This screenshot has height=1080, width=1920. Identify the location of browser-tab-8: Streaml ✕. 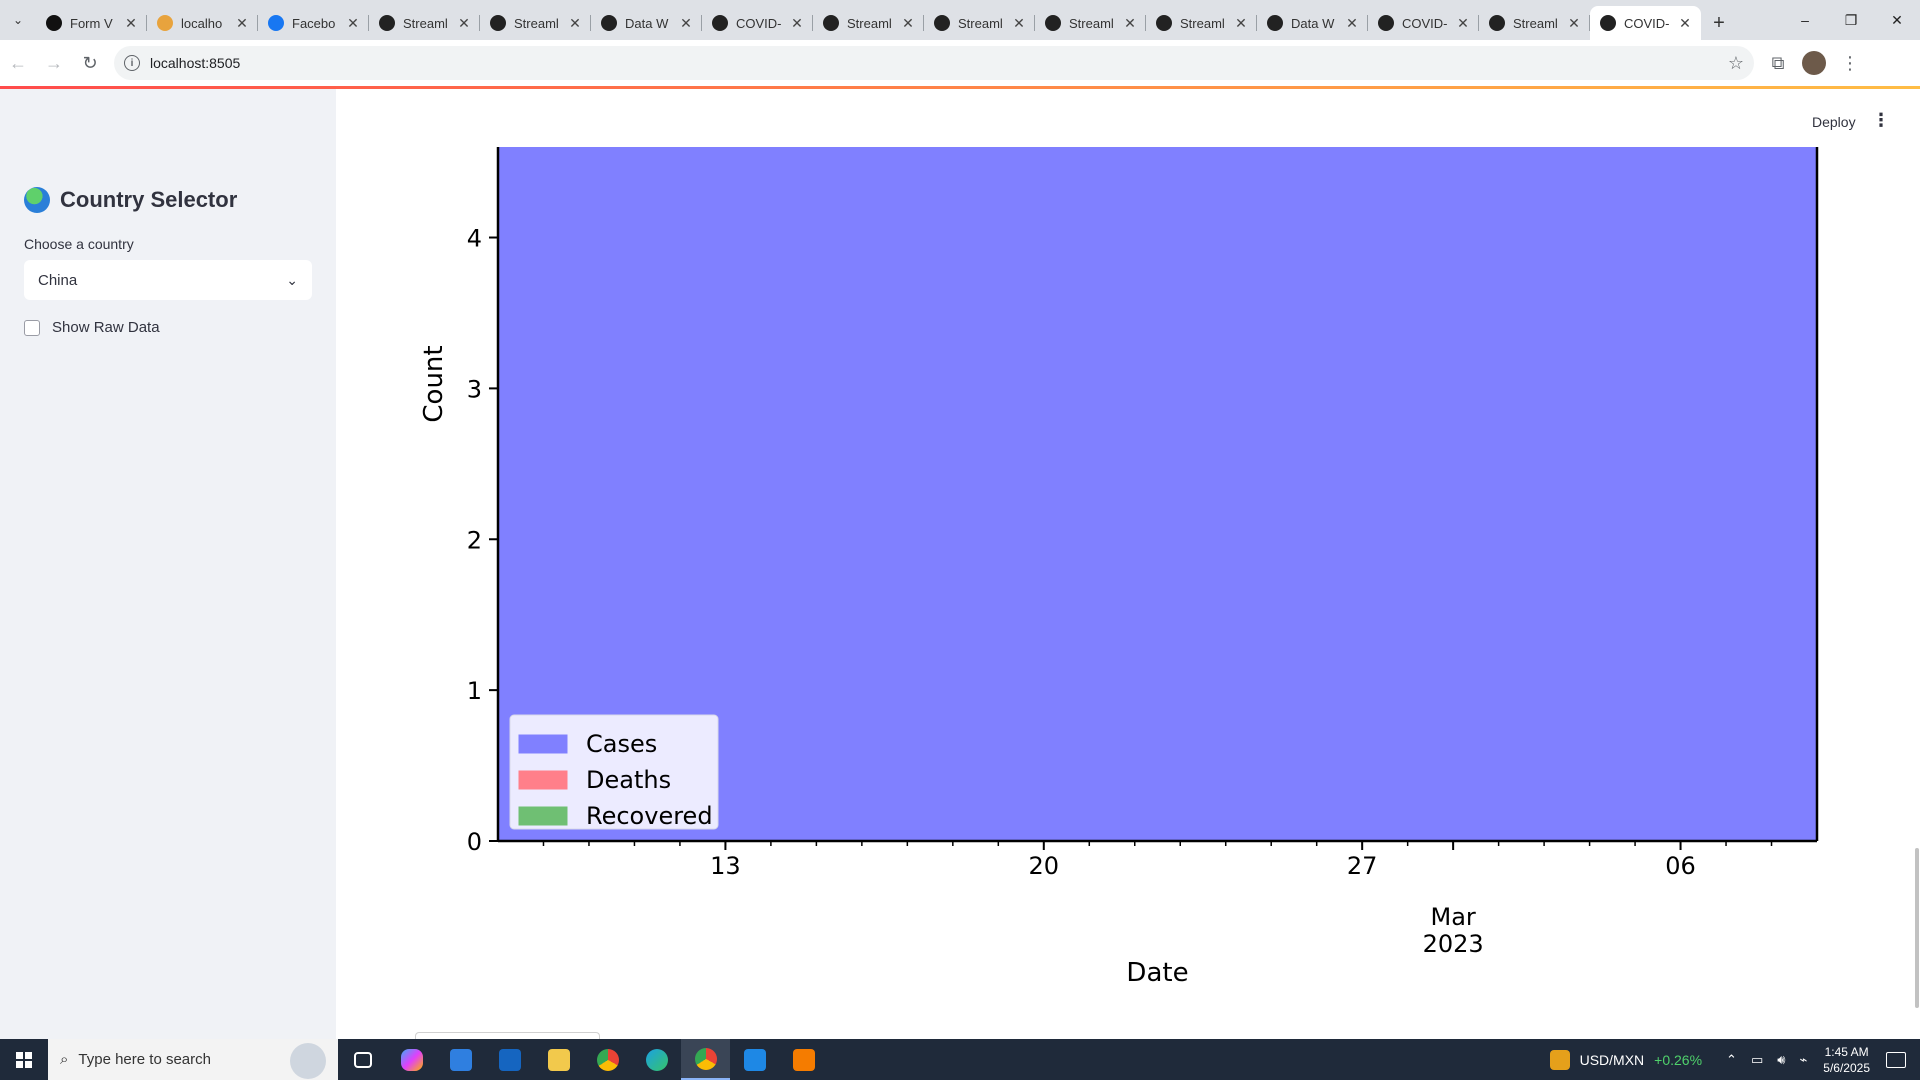
(979, 23).